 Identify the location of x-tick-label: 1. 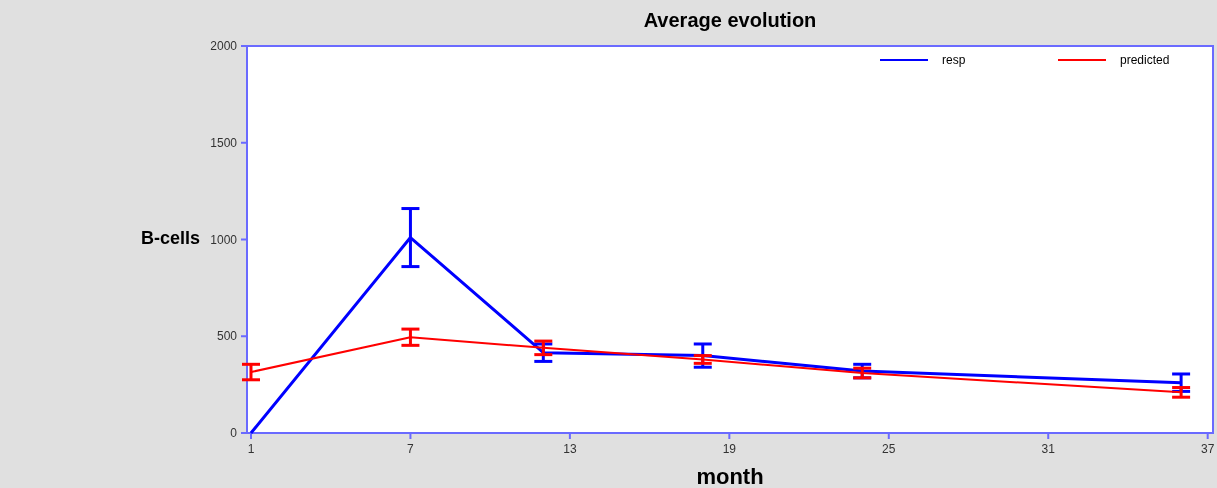
(251, 449).